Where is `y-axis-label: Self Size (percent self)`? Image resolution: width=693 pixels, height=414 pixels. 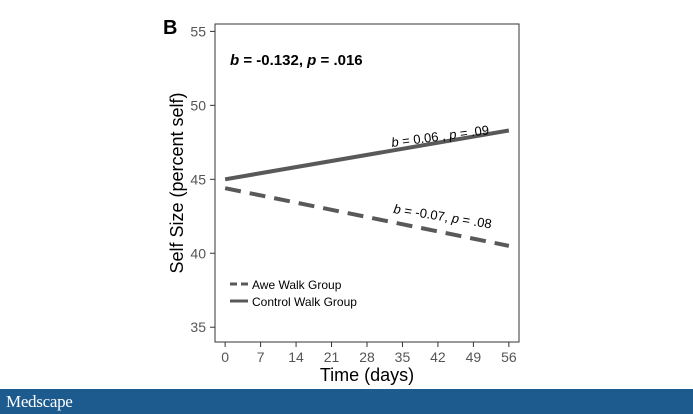 y-axis-label: Self Size (percent self) is located at coordinates (177, 182).